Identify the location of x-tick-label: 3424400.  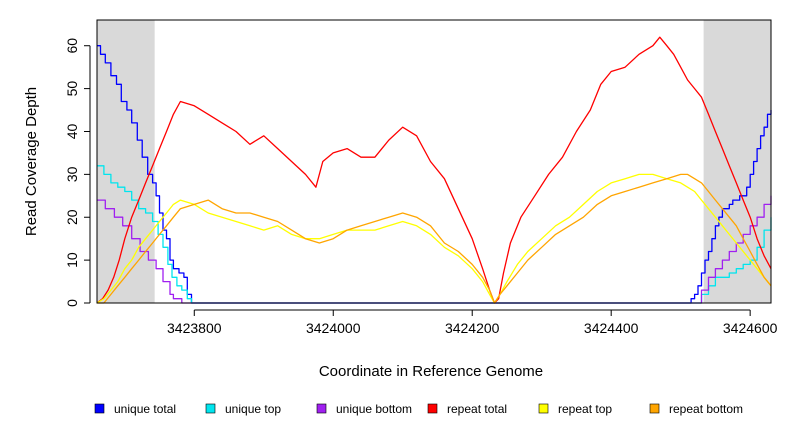
(611, 328).